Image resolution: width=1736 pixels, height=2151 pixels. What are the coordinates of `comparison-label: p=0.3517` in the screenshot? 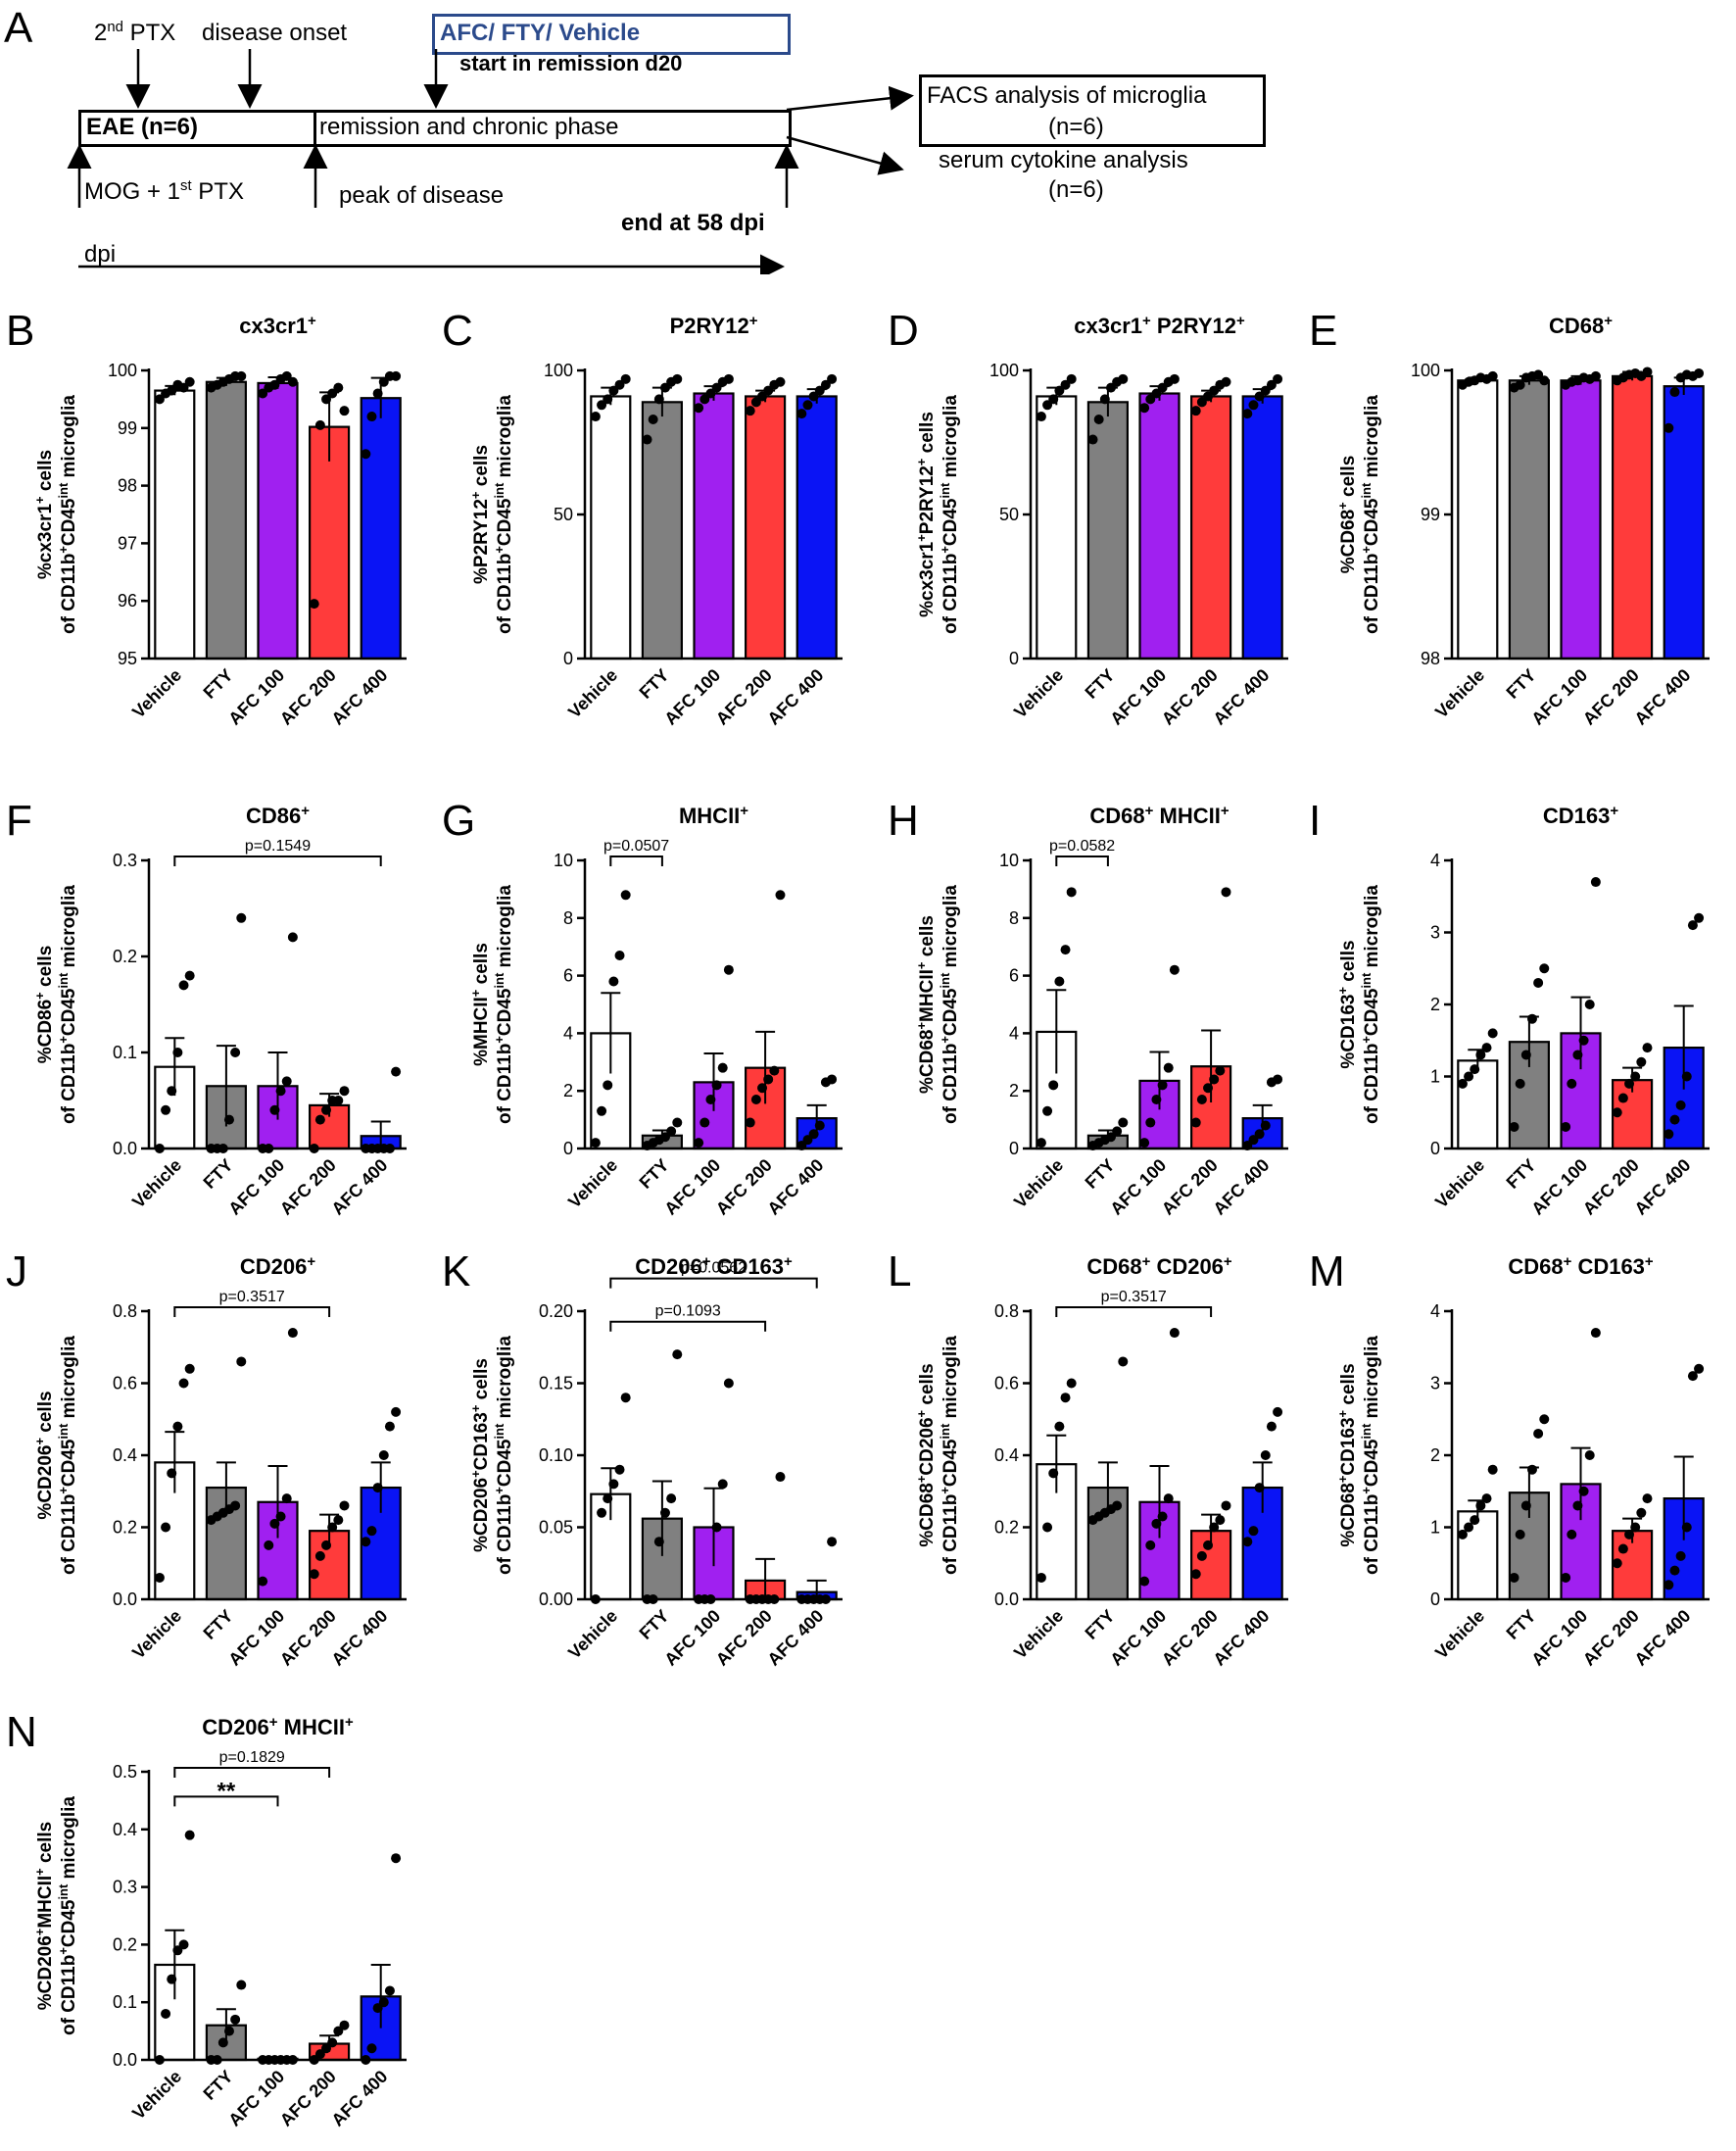 It's located at (252, 1297).